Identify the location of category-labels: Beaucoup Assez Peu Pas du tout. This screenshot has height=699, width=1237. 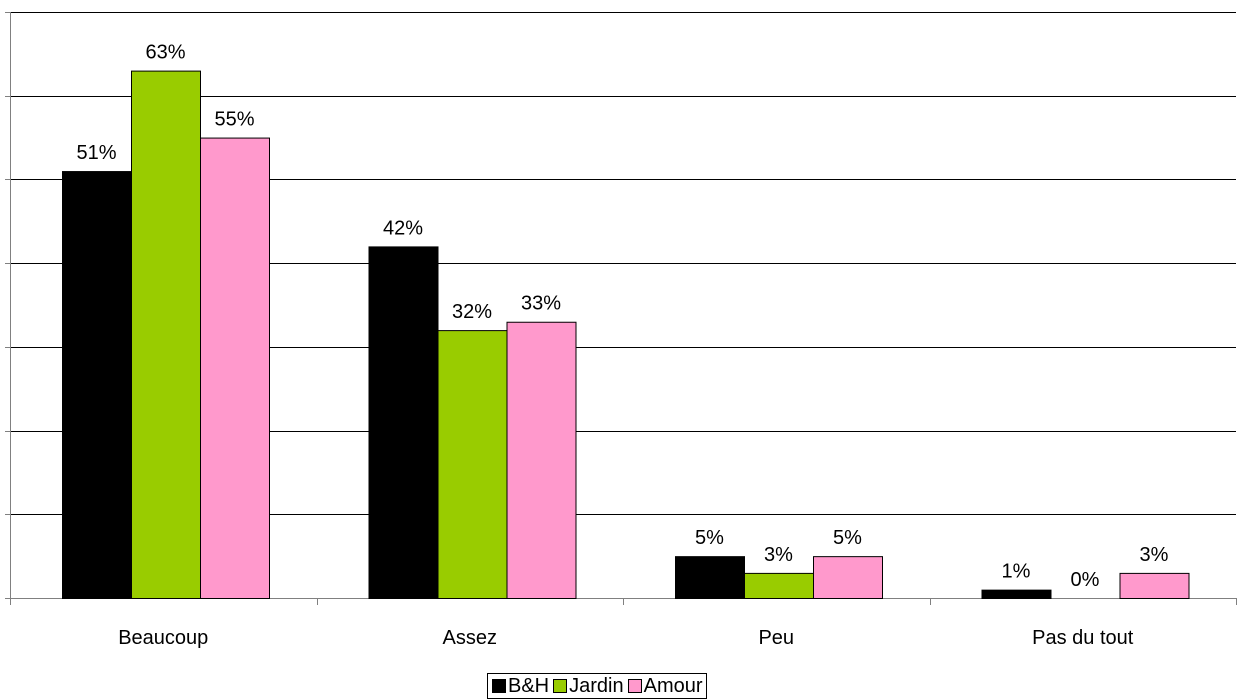
(626, 638).